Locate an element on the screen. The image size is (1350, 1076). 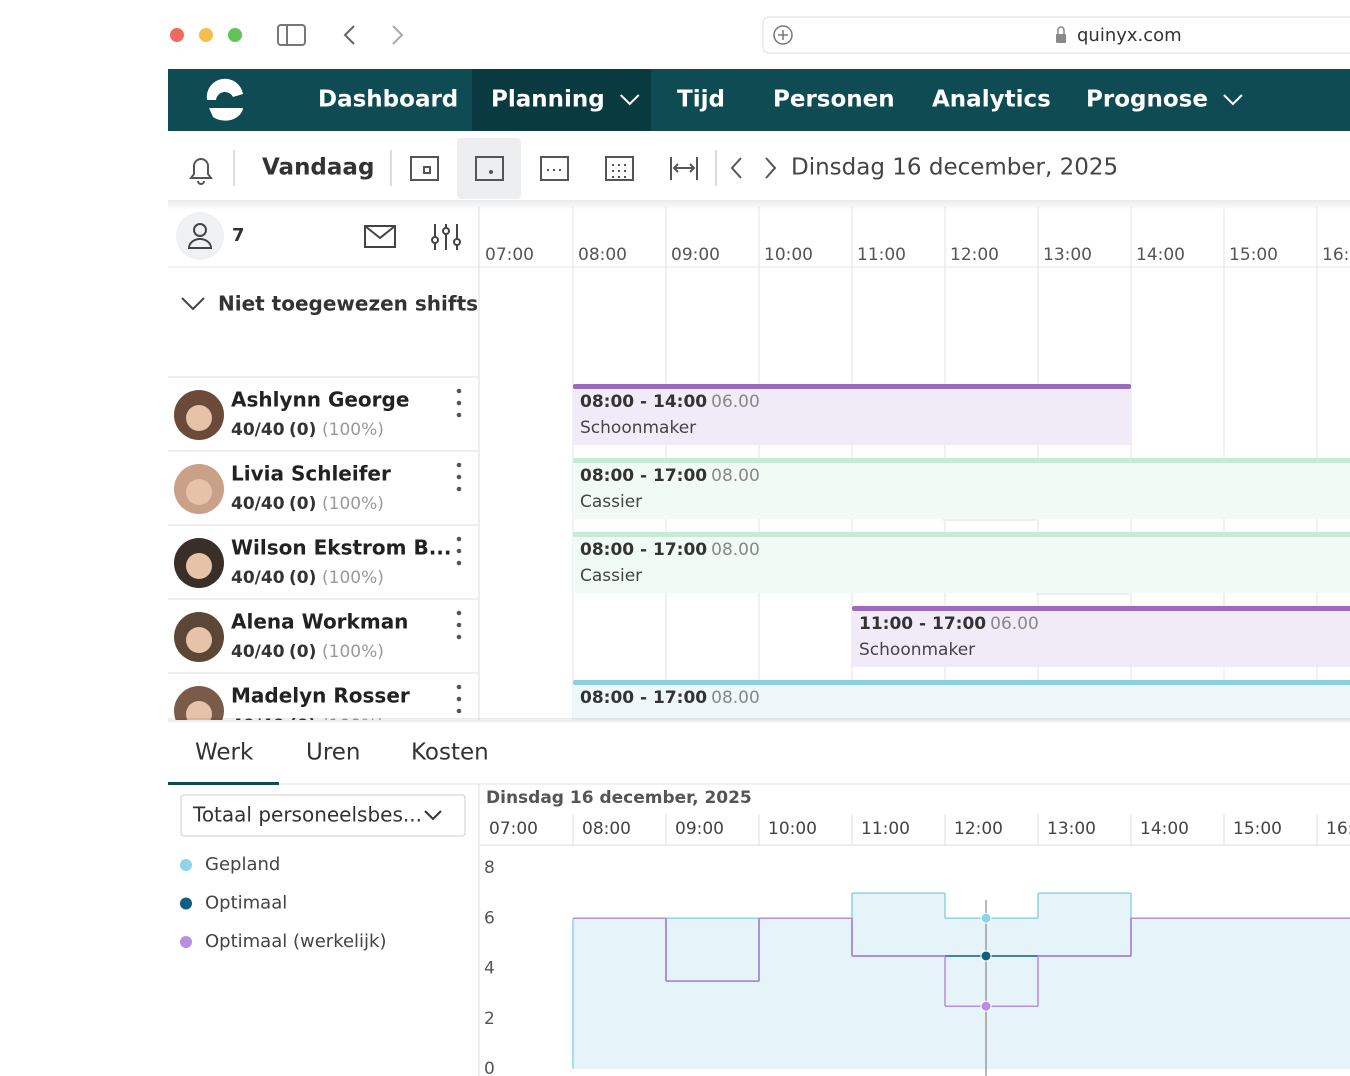
chart-title: Dinsdag 16 december, 2025 is located at coordinates (619, 798).